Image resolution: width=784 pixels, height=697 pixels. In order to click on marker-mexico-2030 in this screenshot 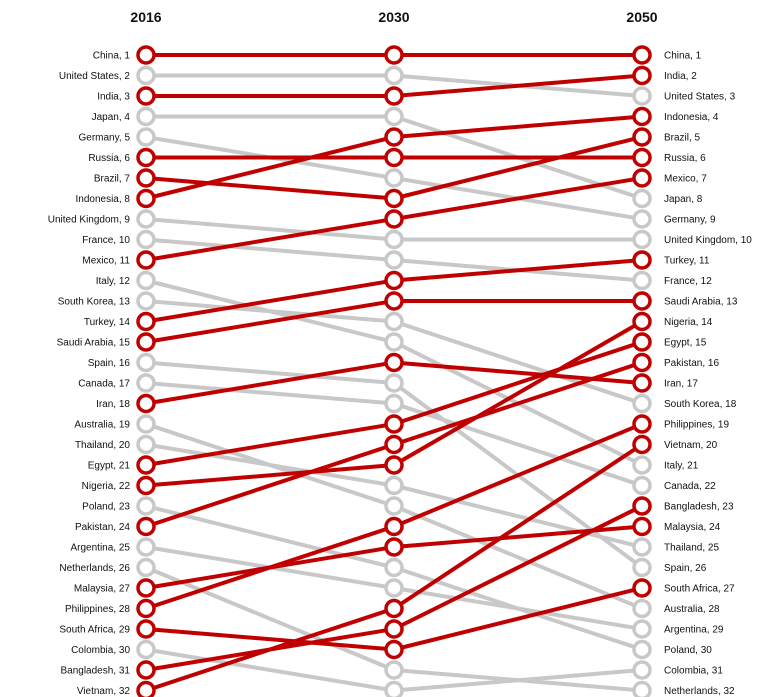, I will do `click(394, 219)`.